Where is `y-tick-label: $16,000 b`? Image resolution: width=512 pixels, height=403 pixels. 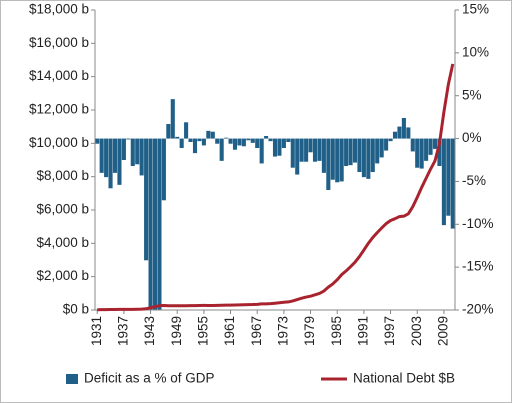 y-tick-label: $16,000 b is located at coordinates (59, 42).